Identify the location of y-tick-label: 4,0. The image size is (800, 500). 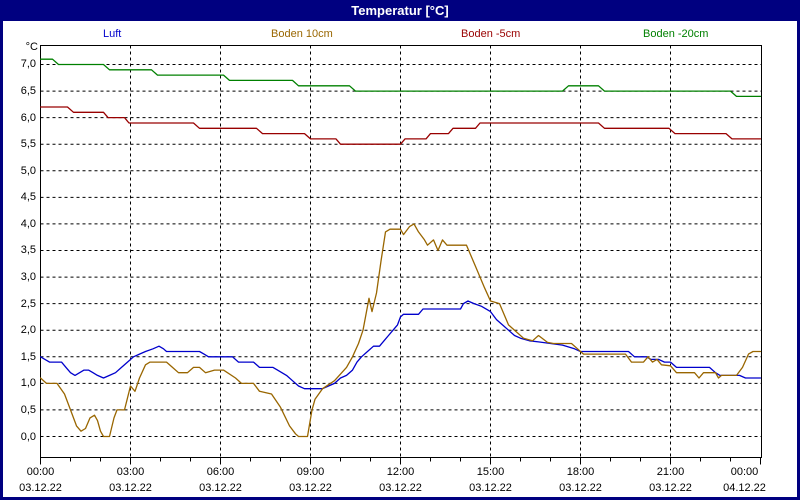
(28, 223).